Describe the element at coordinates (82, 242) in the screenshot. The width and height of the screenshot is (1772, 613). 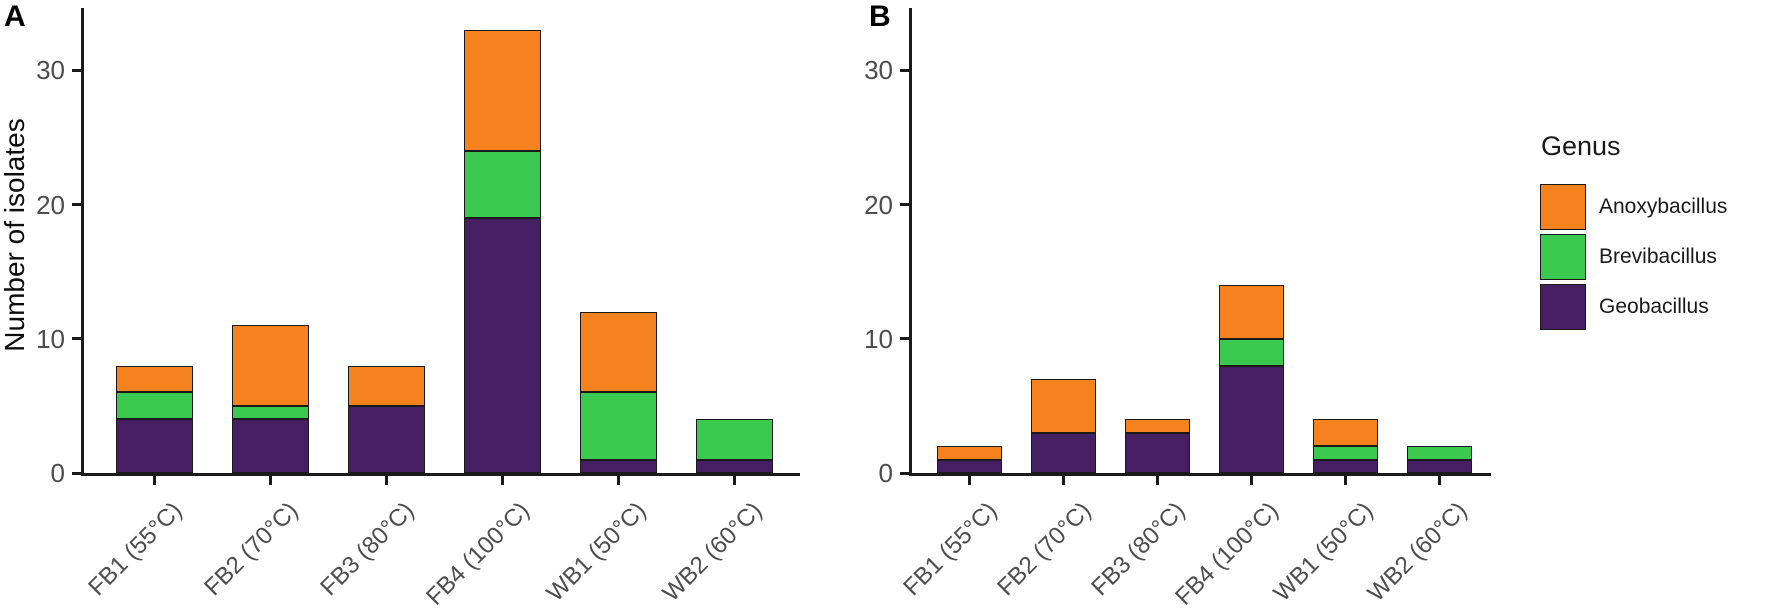
I see `y-axis-line-a` at that location.